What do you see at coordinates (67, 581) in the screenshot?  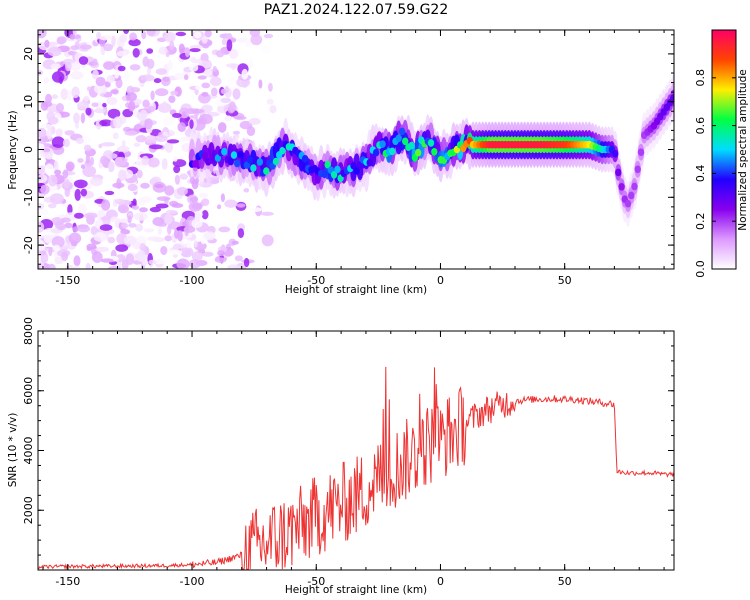 I see `x-tick-label: -150` at bounding box center [67, 581].